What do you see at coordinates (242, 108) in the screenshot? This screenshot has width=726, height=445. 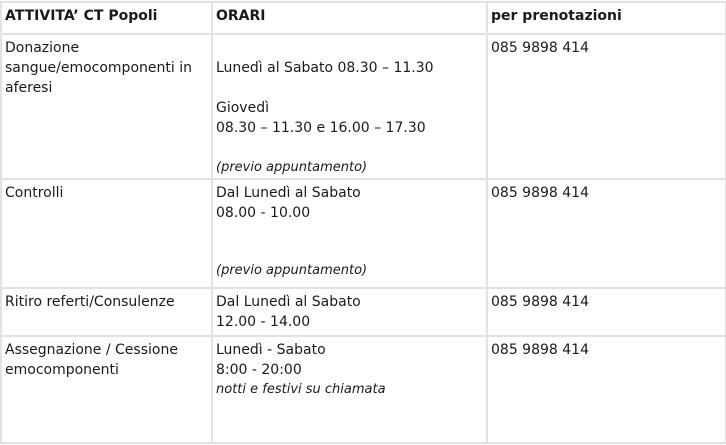 I see `hours-line: Giovedì` at bounding box center [242, 108].